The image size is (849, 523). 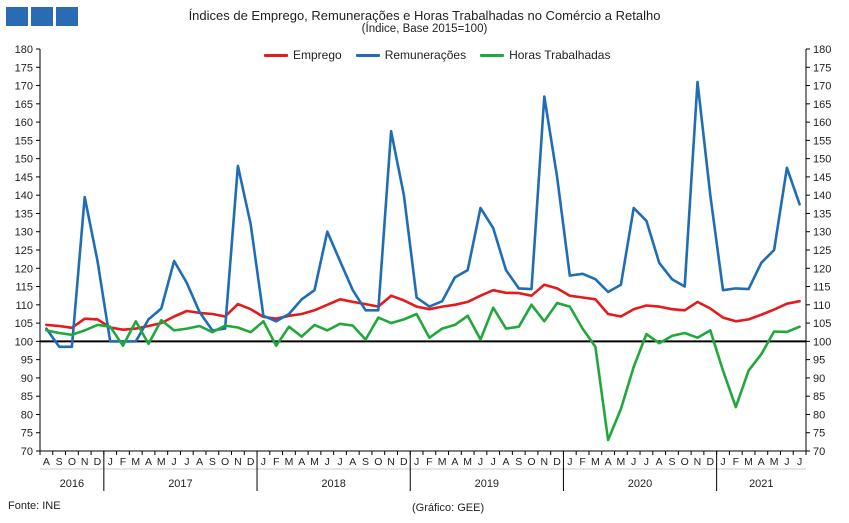 I want to click on y-tick-label-left: 150, so click(x=24, y=160).